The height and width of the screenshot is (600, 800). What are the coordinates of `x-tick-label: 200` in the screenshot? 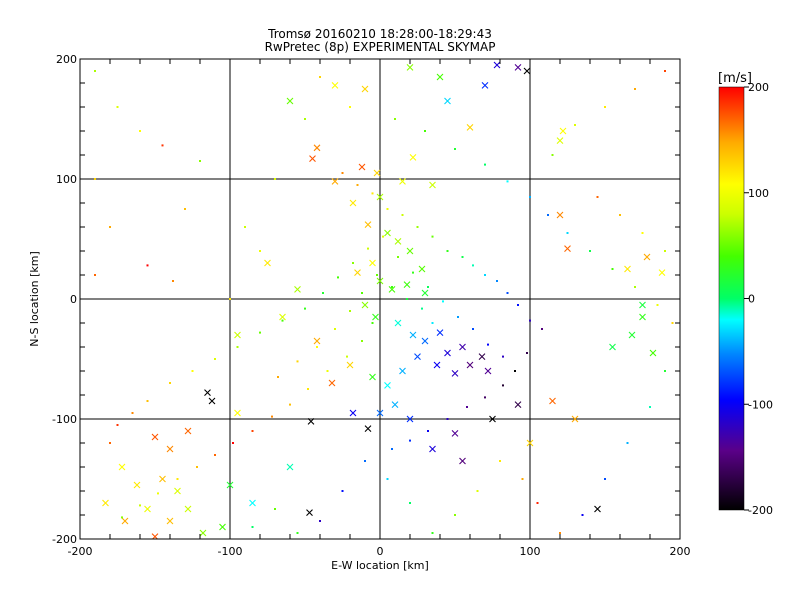 It's located at (680, 551).